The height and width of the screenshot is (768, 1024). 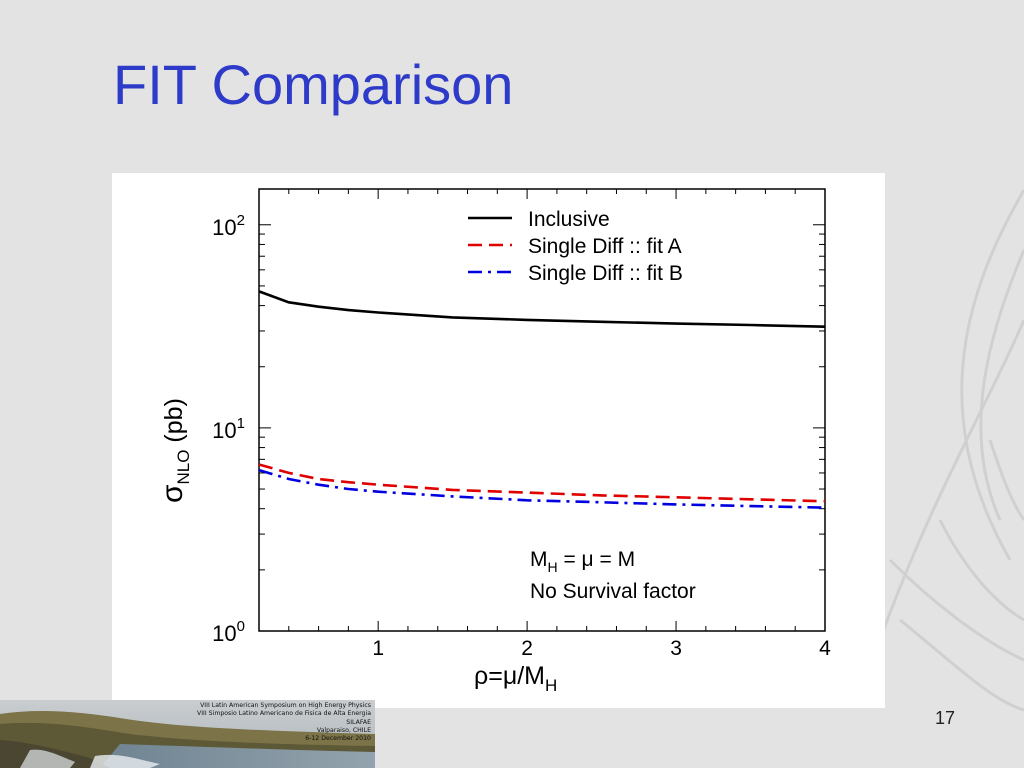 What do you see at coordinates (676, 648) in the screenshot?
I see `x-tick-label: 3` at bounding box center [676, 648].